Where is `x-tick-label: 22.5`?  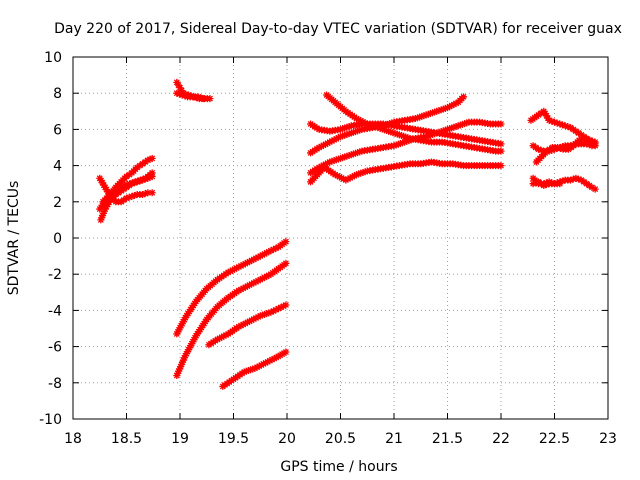
x-tick-label: 22.5 is located at coordinates (554, 439).